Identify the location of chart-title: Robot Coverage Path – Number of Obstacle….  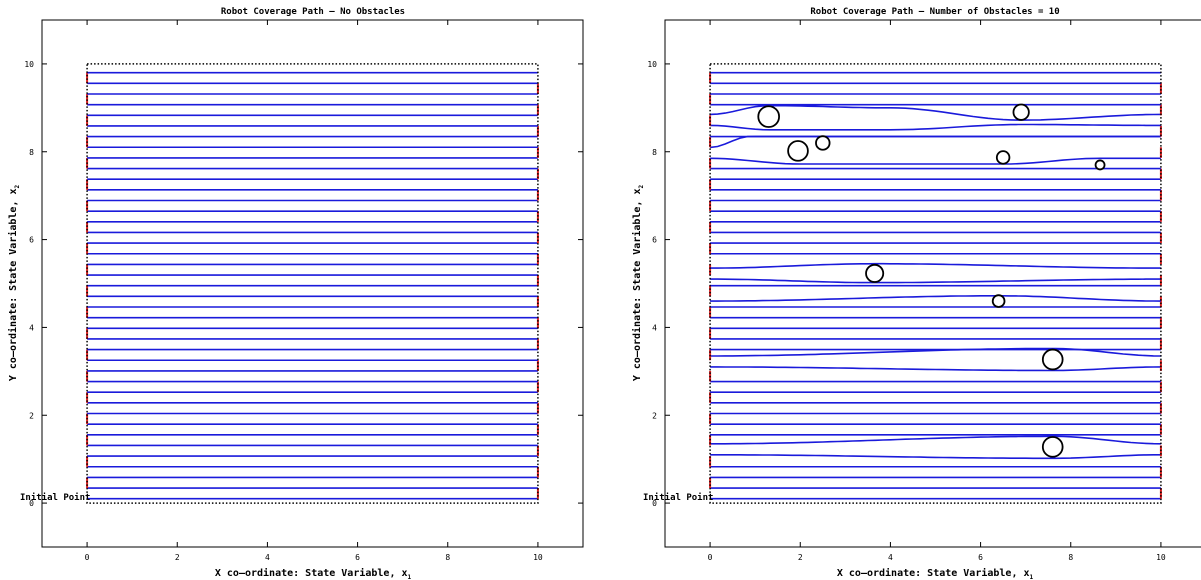
(934, 12).